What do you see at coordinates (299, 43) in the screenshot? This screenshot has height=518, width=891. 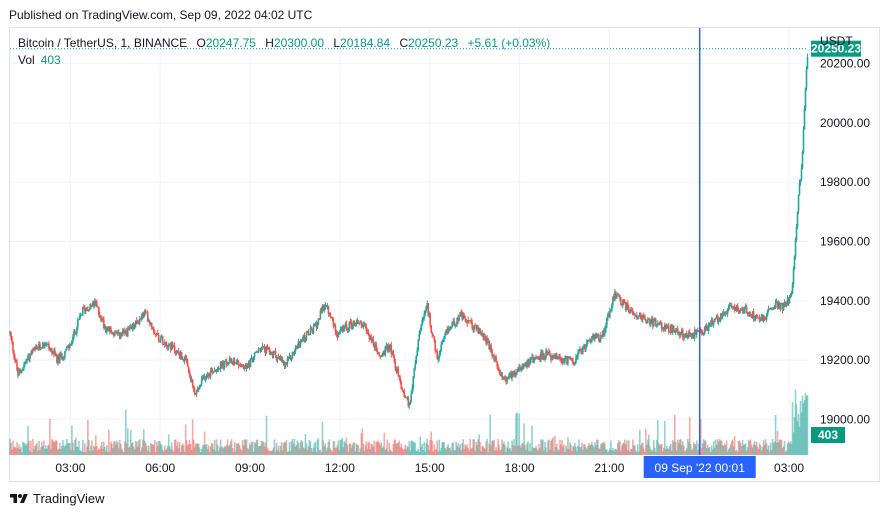 I see `high-value: 20300.00` at bounding box center [299, 43].